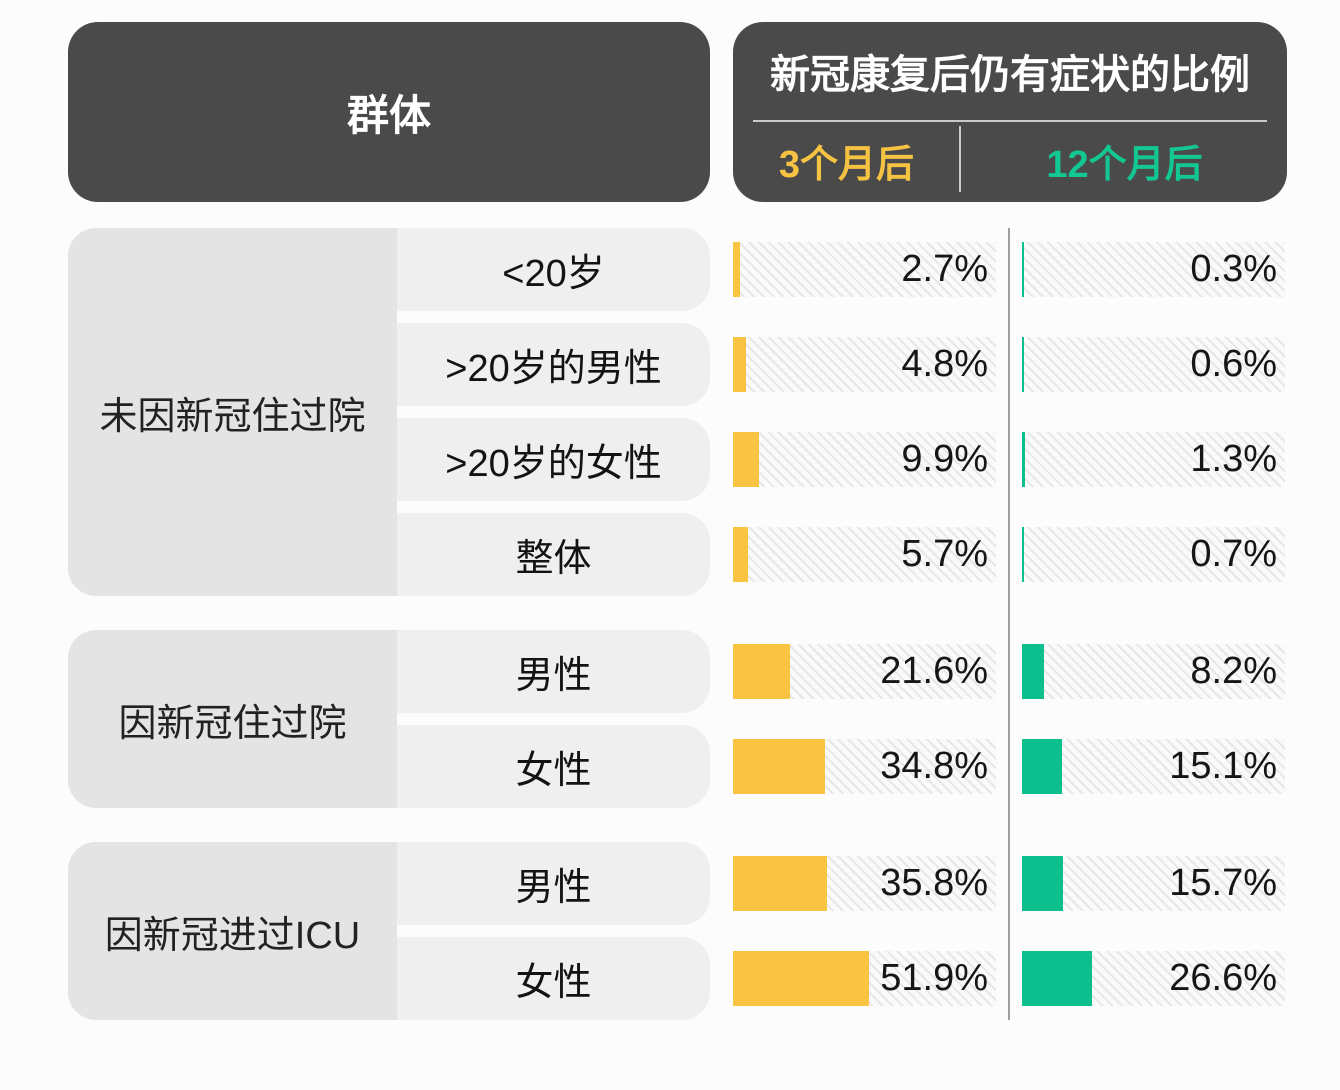 Image resolution: width=1340 pixels, height=1090 pixels. I want to click on value-3m: 2.7%, so click(944, 269).